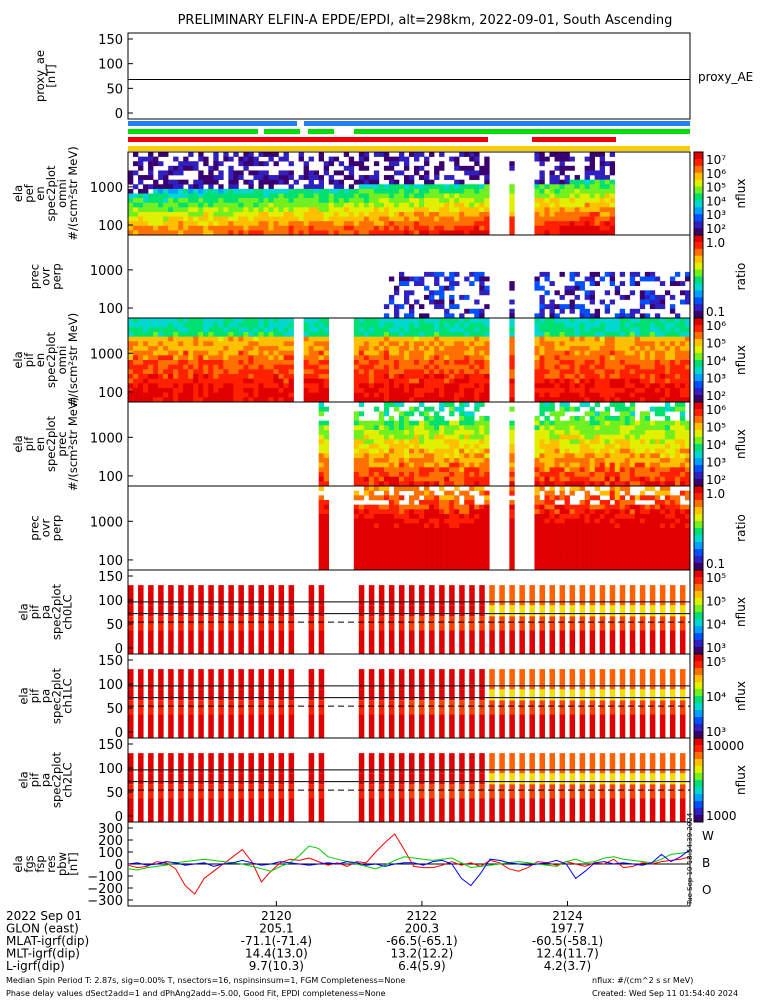 Image resolution: width=775 pixels, height=1000 pixels. Describe the element at coordinates (35, 276) in the screenshot. I see `y-axis-label-line: prec` at that location.